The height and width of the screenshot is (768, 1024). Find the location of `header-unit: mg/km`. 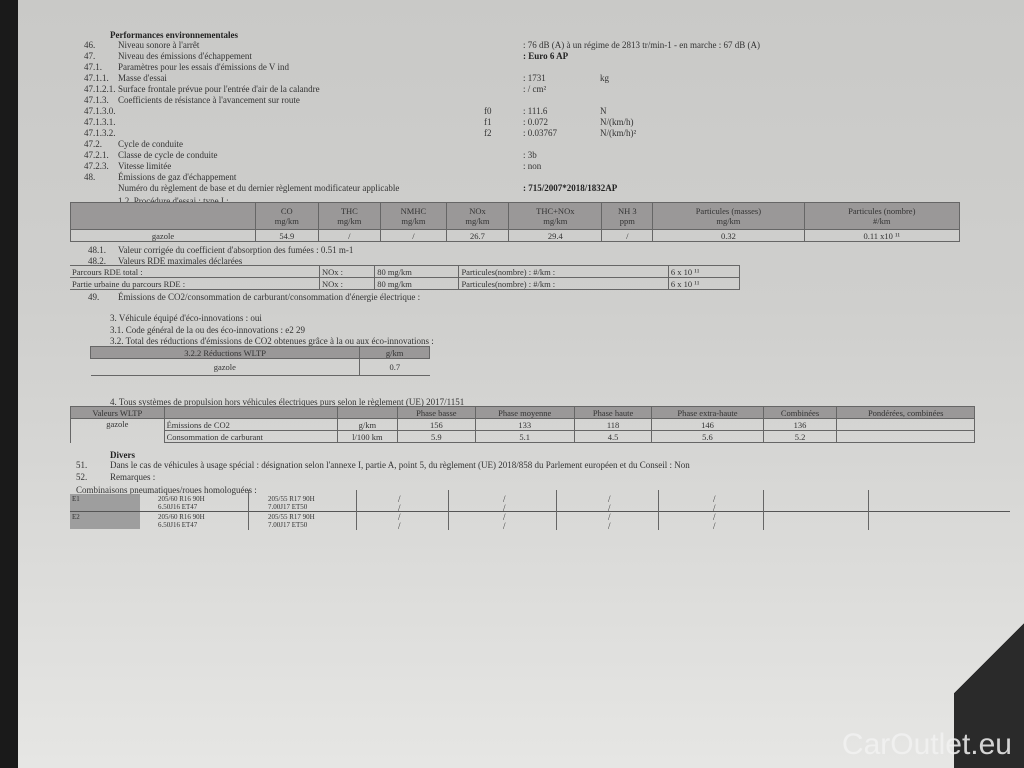

header-unit: mg/km is located at coordinates (728, 221).